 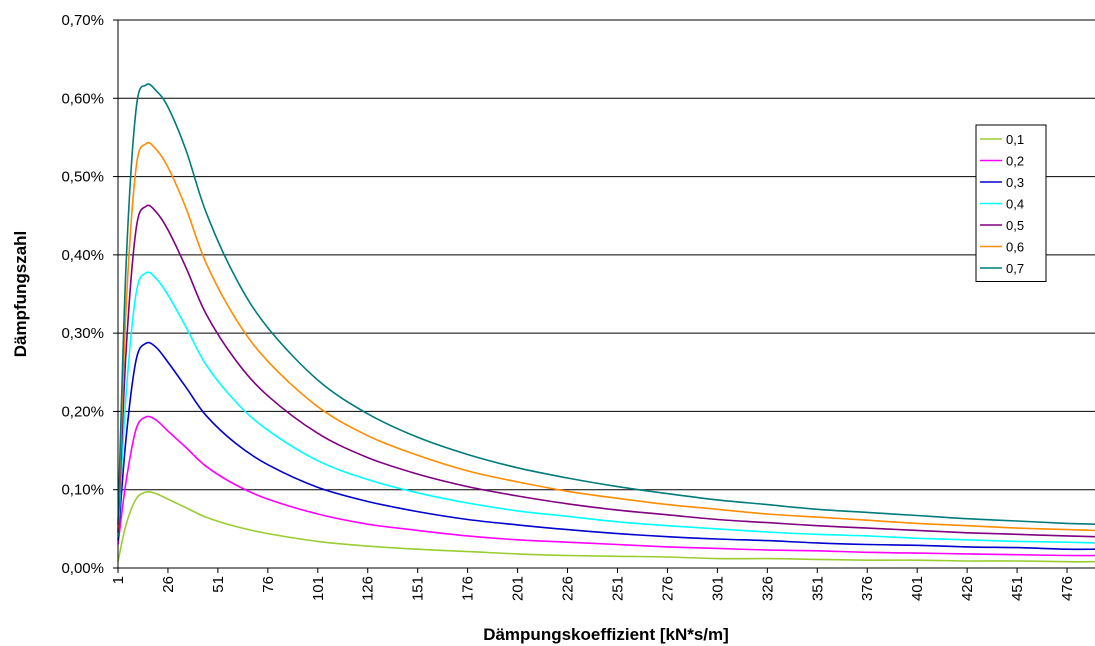 What do you see at coordinates (368, 588) in the screenshot?
I see `x-tick-label: 126` at bounding box center [368, 588].